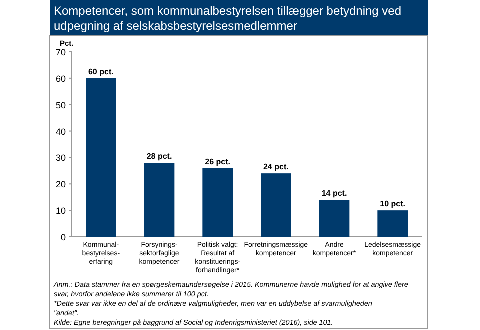  Describe the element at coordinates (61, 211) in the screenshot. I see `y-tick-label: 10` at that location.